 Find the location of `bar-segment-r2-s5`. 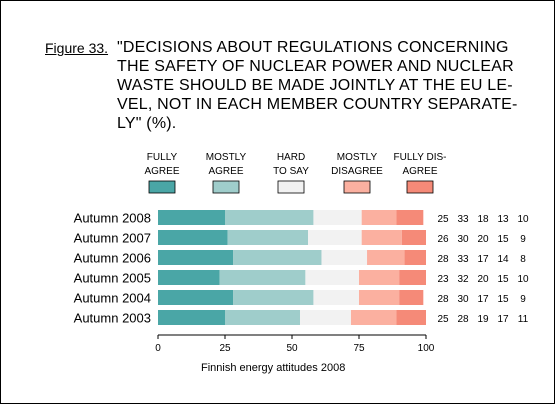

bar-segment-r2-s5 is located at coordinates (413, 237).